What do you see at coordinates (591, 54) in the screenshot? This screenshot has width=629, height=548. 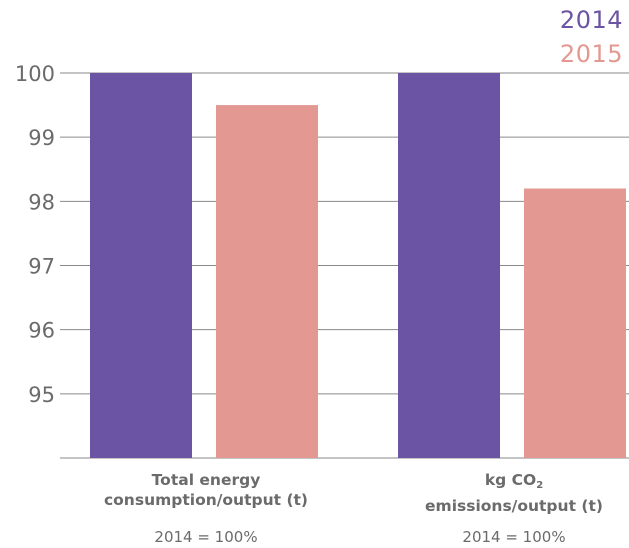 I see `legend-2015: 2015` at bounding box center [591, 54].